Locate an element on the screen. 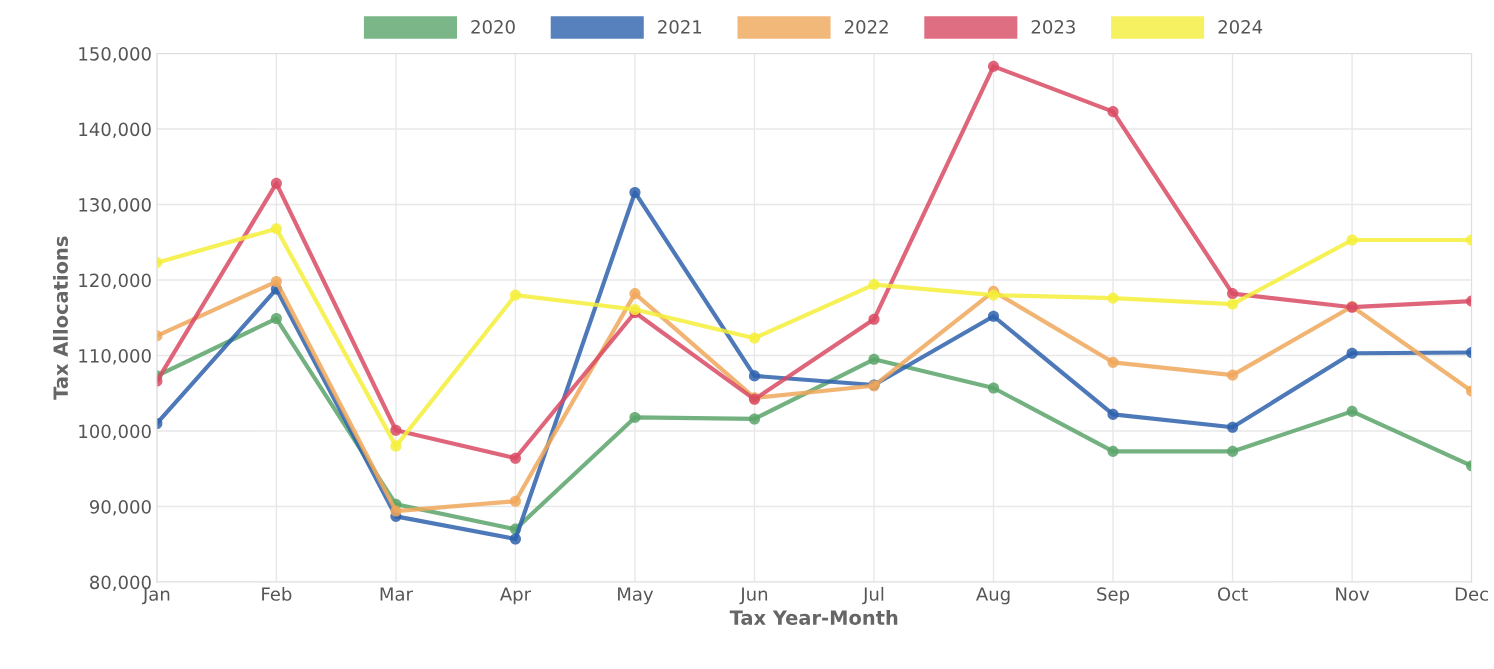 The image size is (1494, 669). x-tick-label: May is located at coordinates (636, 596).